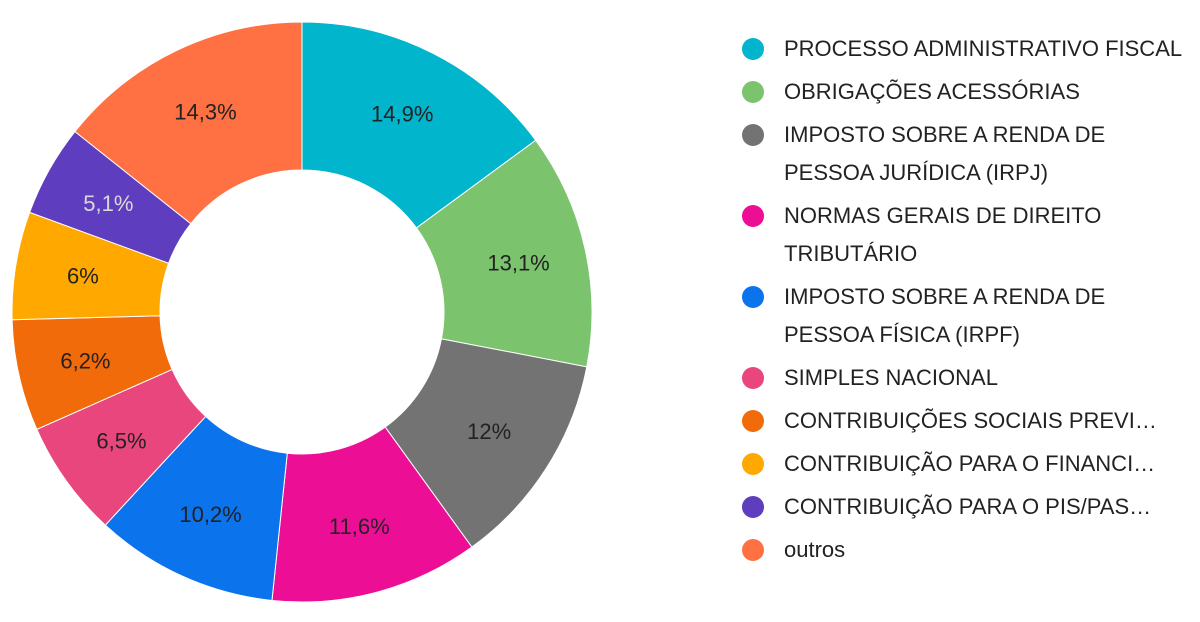 The width and height of the screenshot is (1200, 622). What do you see at coordinates (943, 234) in the screenshot?
I see `legend-label: NORMAS GERAIS DE DIREITO TRIBUTÁRIO` at bounding box center [943, 234].